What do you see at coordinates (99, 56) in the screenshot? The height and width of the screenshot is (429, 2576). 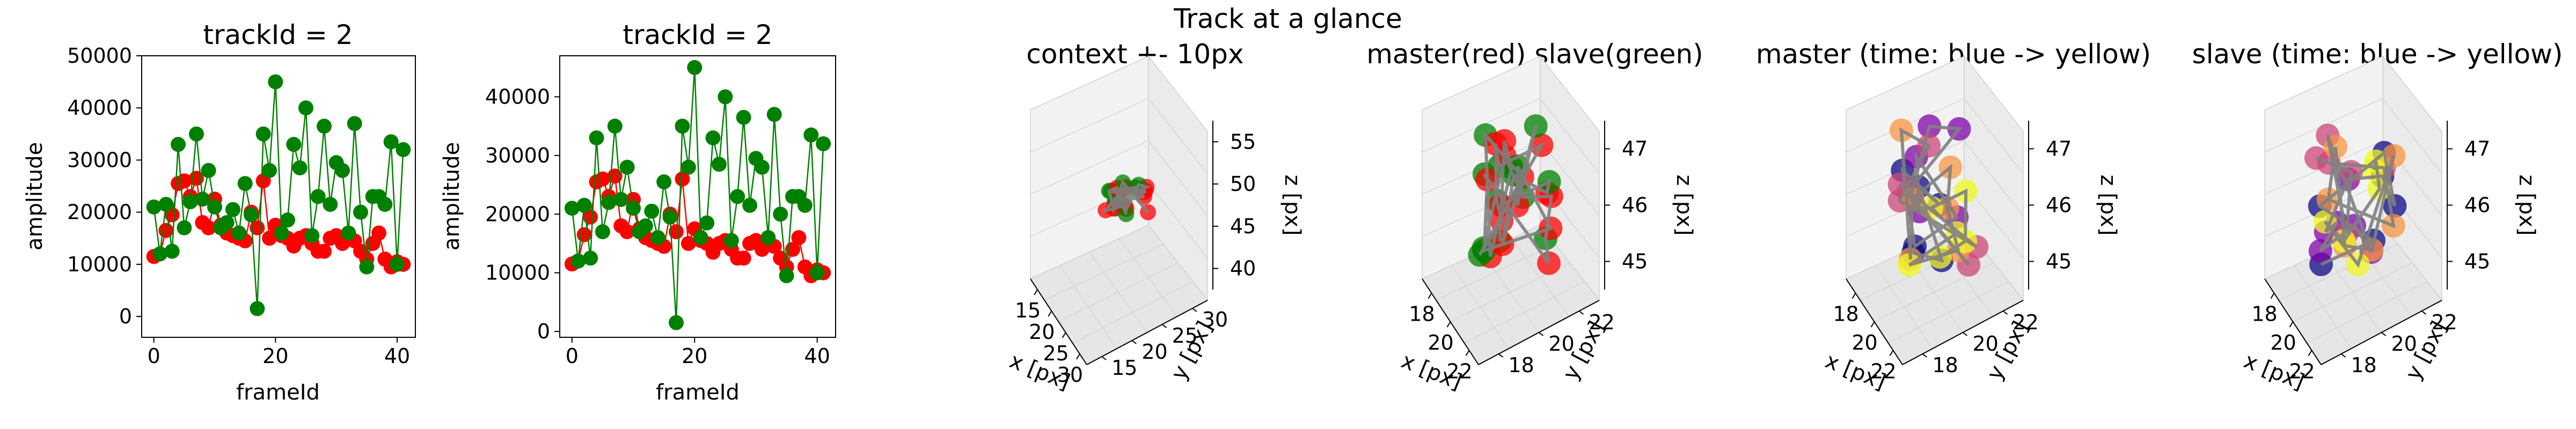 I see `y-tick-label: 50000` at bounding box center [99, 56].